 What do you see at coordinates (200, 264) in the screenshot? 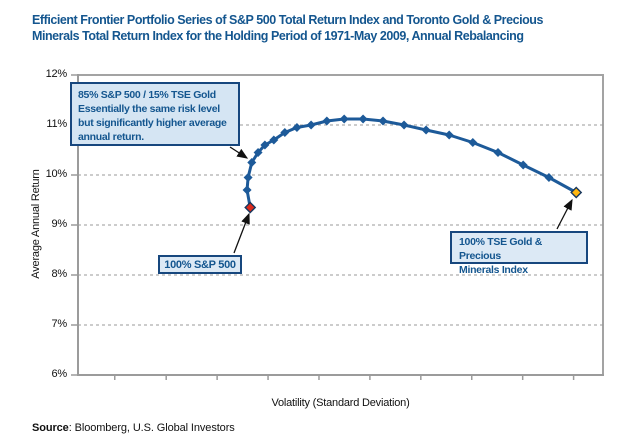
I see `annotation-100-sp500: 100% S&P 500` at bounding box center [200, 264].